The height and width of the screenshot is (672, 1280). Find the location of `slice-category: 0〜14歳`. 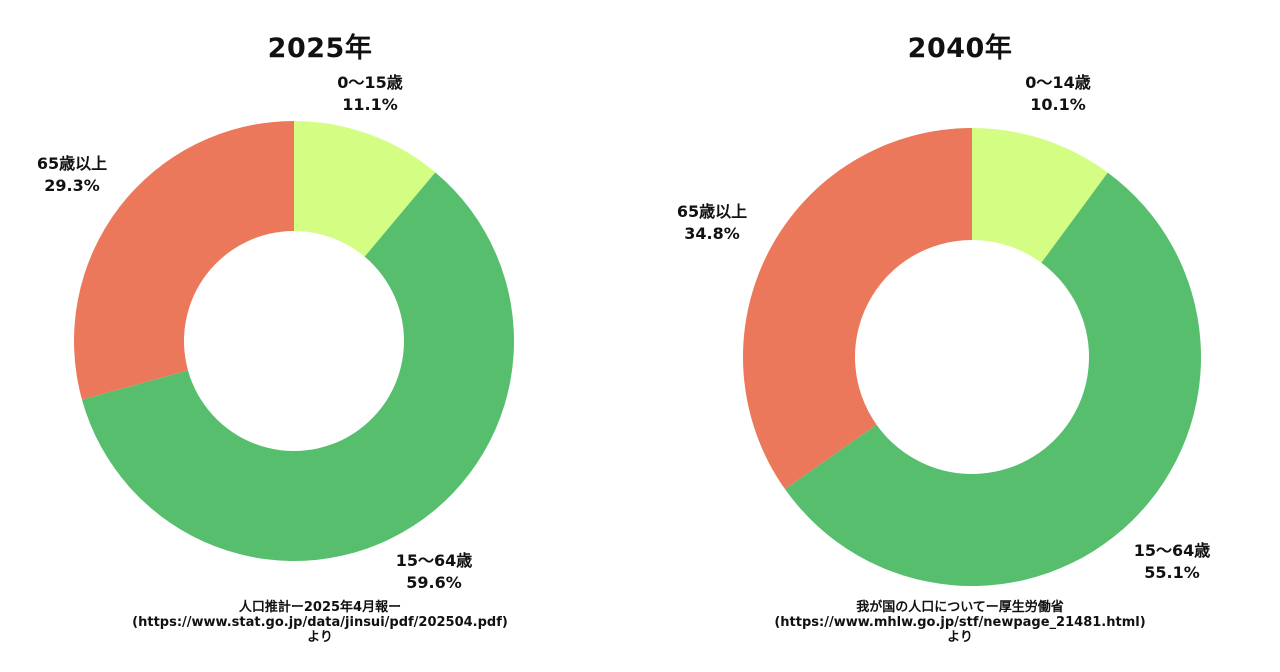

slice-category: 0〜14歳 is located at coordinates (1058, 82).